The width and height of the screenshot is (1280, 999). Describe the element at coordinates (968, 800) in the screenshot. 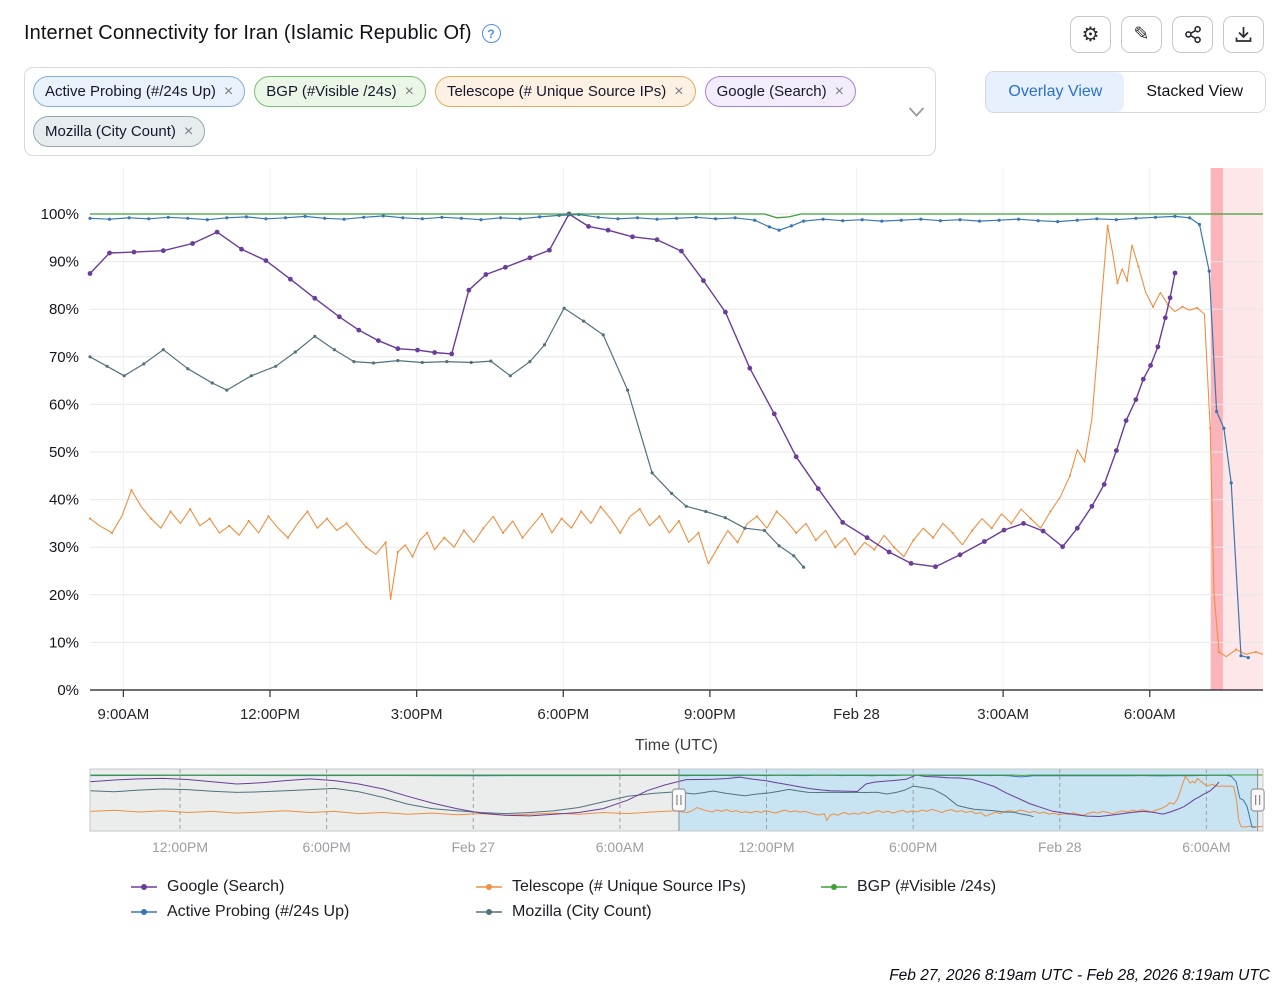

I see `nav-selection` at that location.